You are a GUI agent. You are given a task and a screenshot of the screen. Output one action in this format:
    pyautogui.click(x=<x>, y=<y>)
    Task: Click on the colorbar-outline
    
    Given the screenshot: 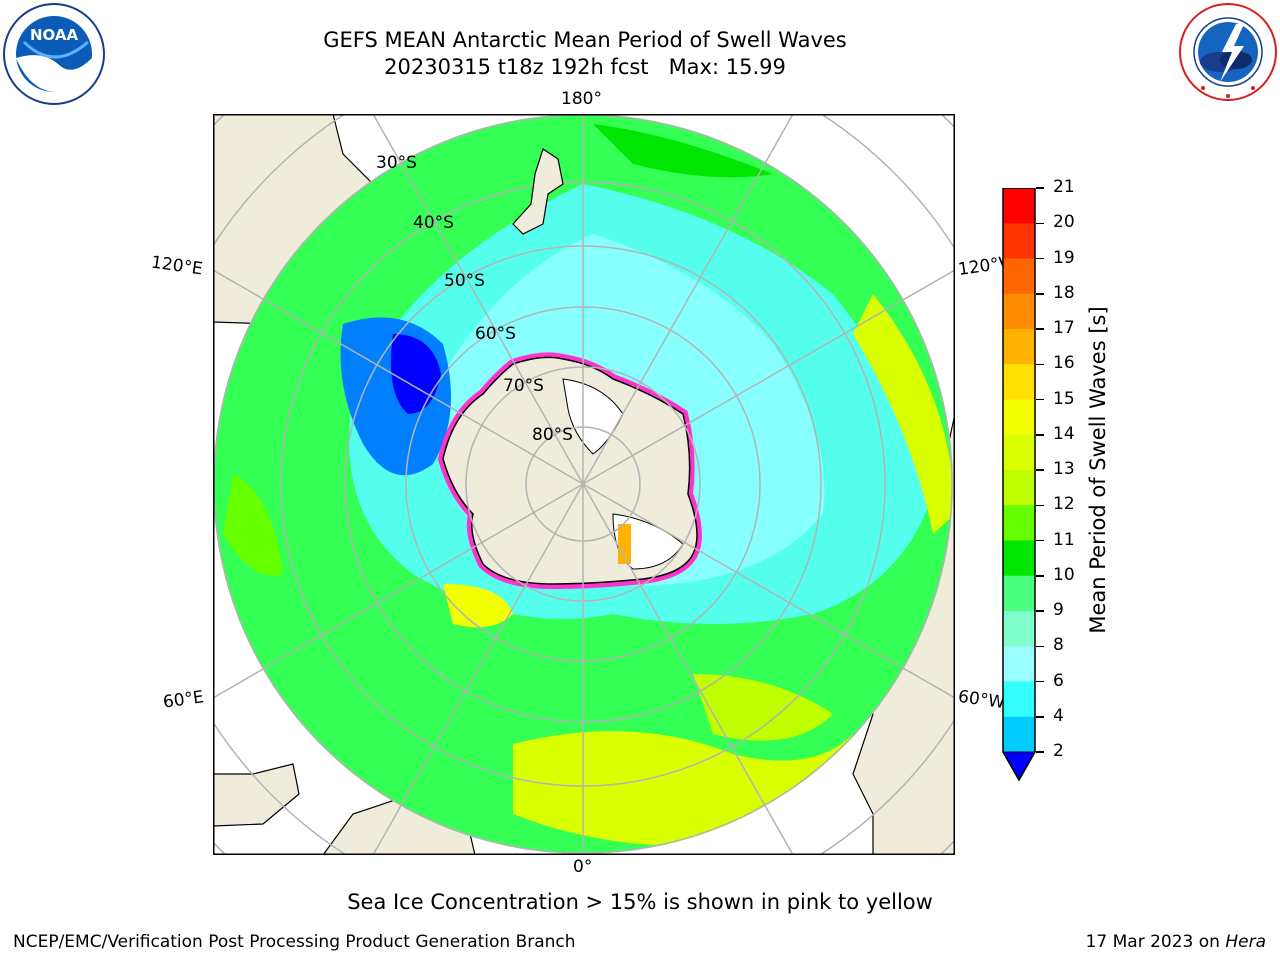 What is the action you would take?
    pyautogui.click(x=1019, y=484)
    